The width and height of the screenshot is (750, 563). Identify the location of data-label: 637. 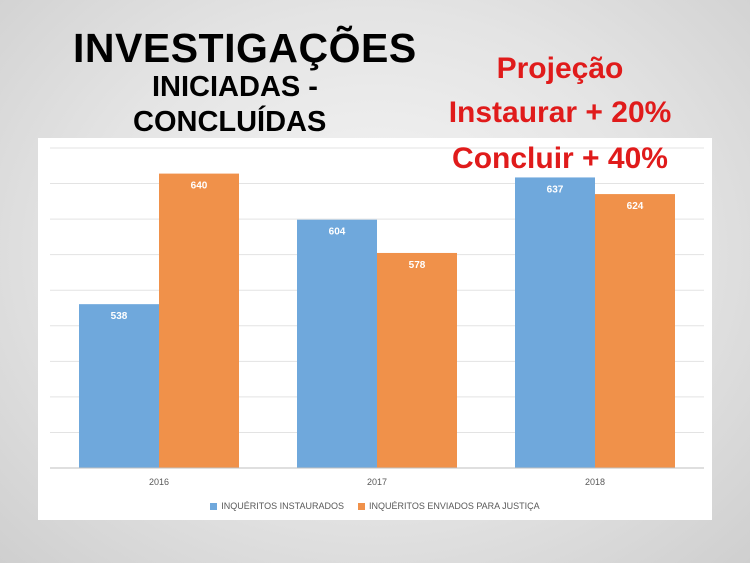
(555, 189).